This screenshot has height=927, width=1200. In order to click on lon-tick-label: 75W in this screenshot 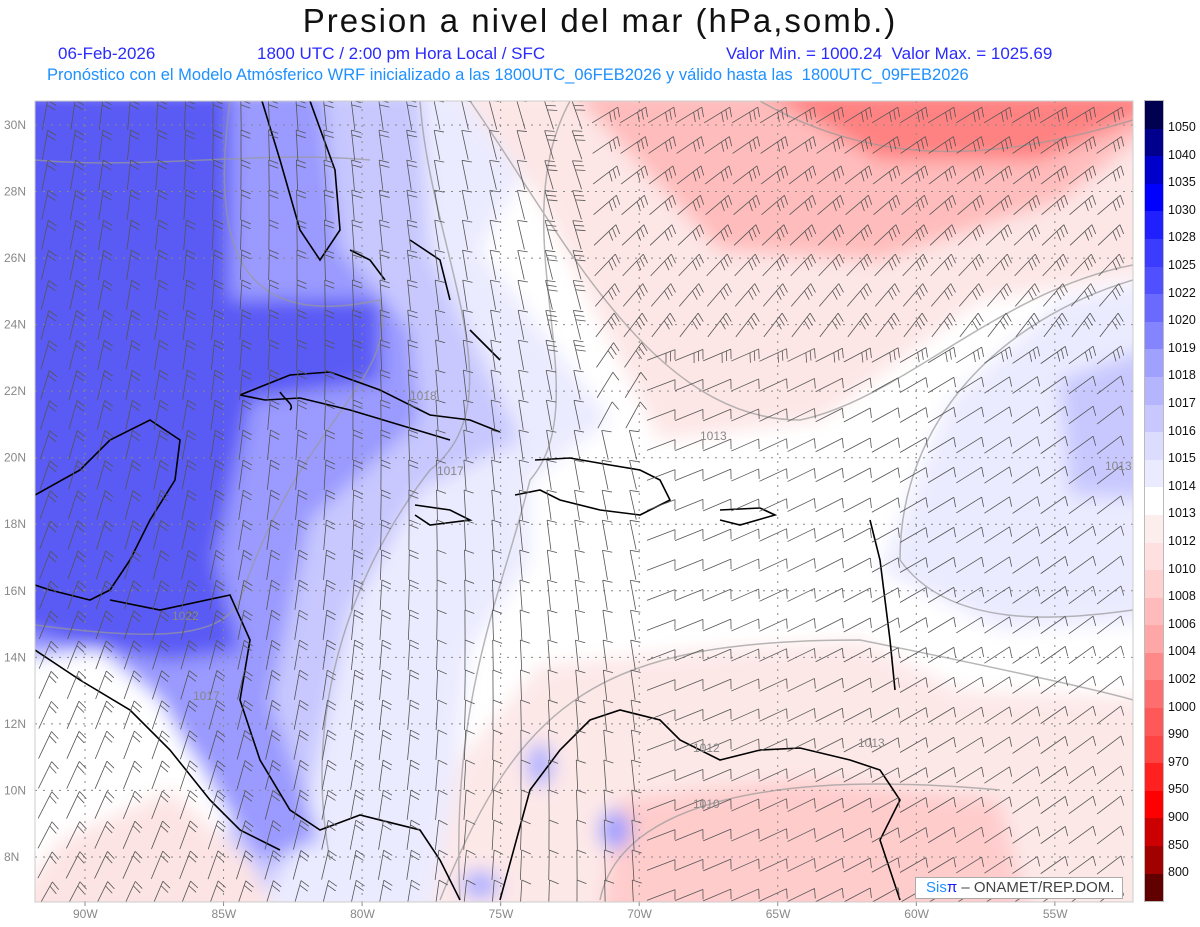, I will do `click(501, 914)`.